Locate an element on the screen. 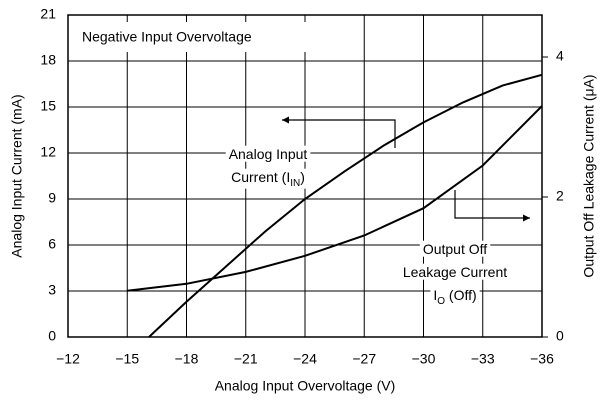 Image resolution: width=603 pixels, height=405 pixels. annotation-part: Current (I is located at coordinates (260, 177).